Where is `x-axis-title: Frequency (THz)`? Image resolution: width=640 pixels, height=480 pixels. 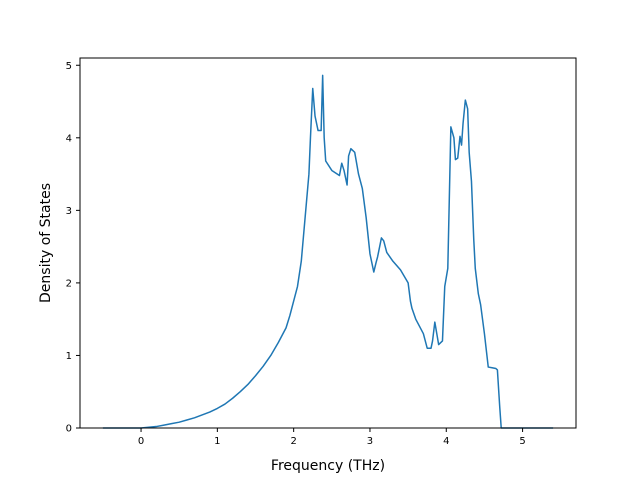 x-axis-title: Frequency (THz) is located at coordinates (328, 466).